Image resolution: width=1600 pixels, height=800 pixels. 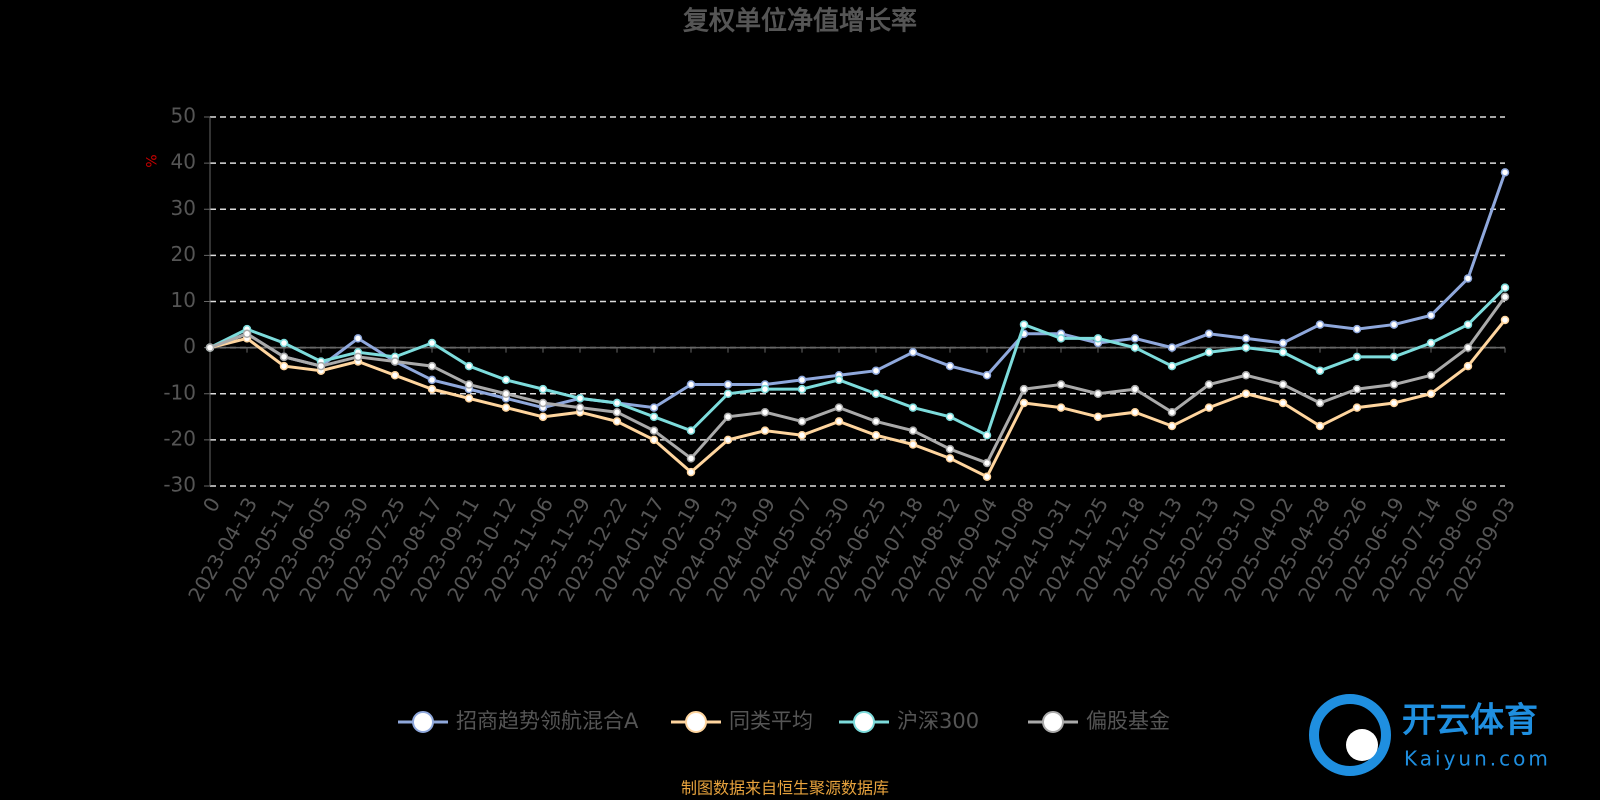 What do you see at coordinates (150, 160) in the screenshot?
I see `y-axis-label: %` at bounding box center [150, 160].